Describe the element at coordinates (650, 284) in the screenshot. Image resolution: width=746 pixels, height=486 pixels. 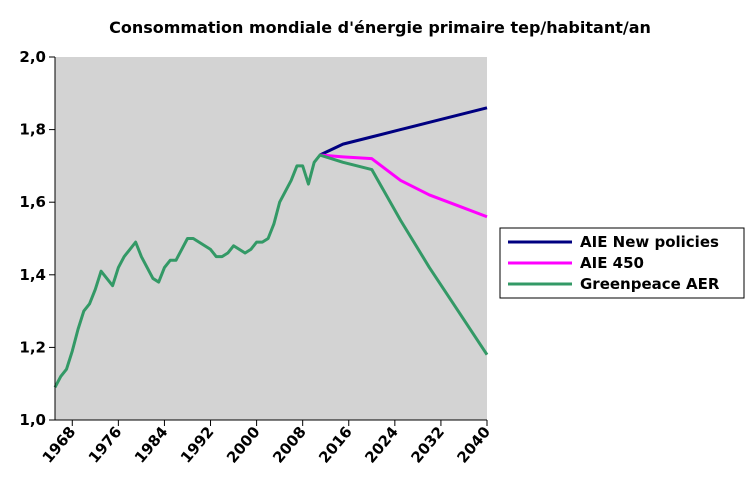
I see `legend-label: Greenpeace AER` at that location.